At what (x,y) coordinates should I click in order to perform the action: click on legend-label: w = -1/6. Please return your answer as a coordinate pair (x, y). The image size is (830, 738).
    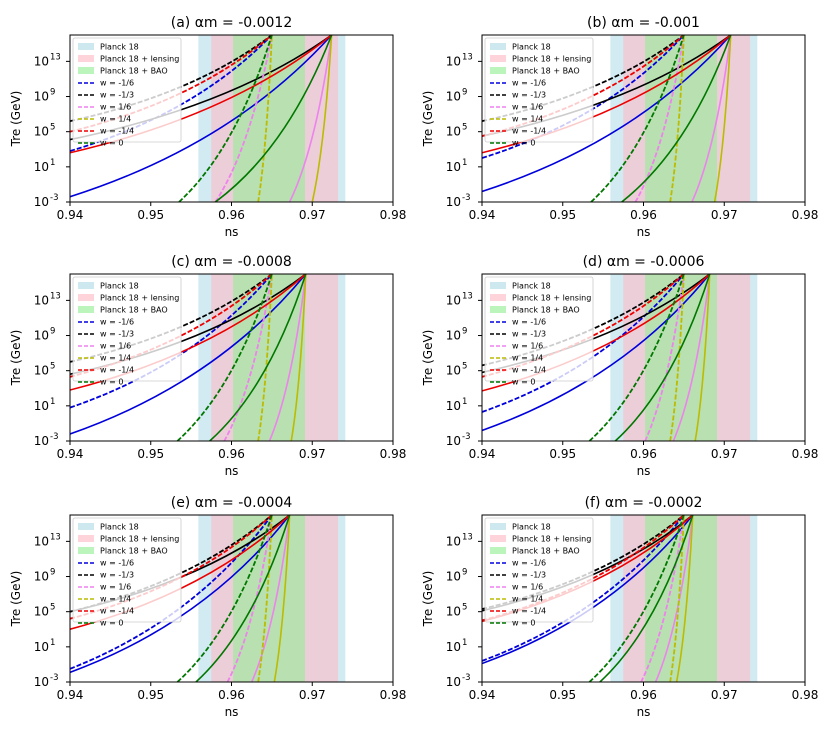
    Looking at the image, I should click on (529, 83).